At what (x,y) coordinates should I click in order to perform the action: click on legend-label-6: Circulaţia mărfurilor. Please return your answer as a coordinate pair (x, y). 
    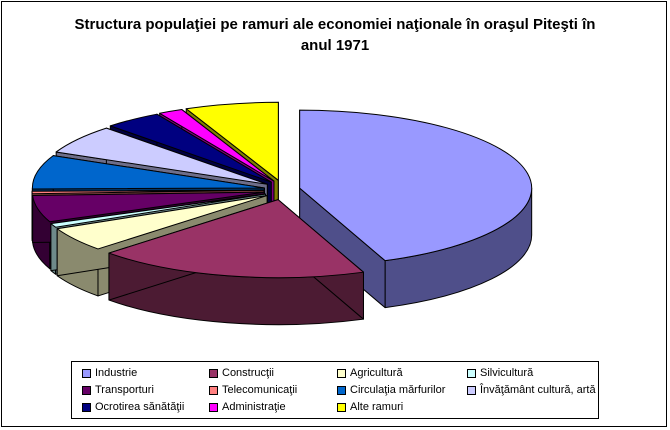
    Looking at the image, I should click on (398, 390).